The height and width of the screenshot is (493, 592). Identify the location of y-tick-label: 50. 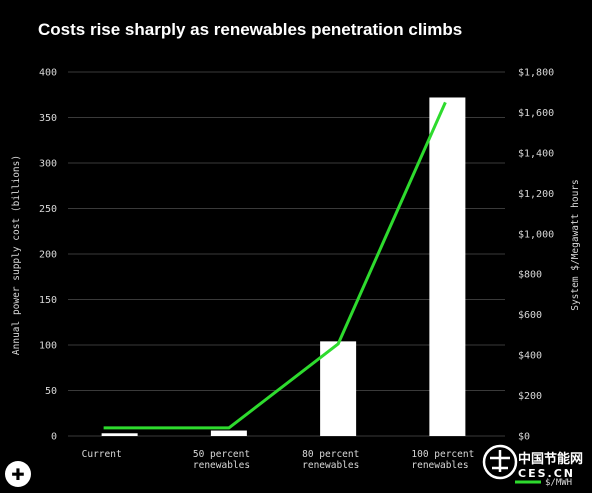
(51, 391).